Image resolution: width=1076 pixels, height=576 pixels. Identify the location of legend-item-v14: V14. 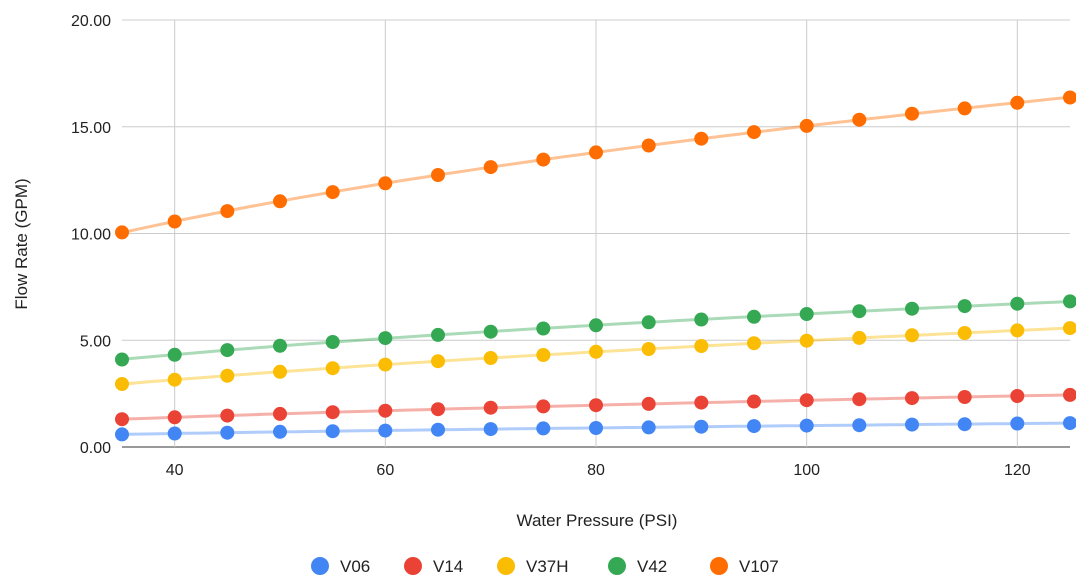
(433, 566).